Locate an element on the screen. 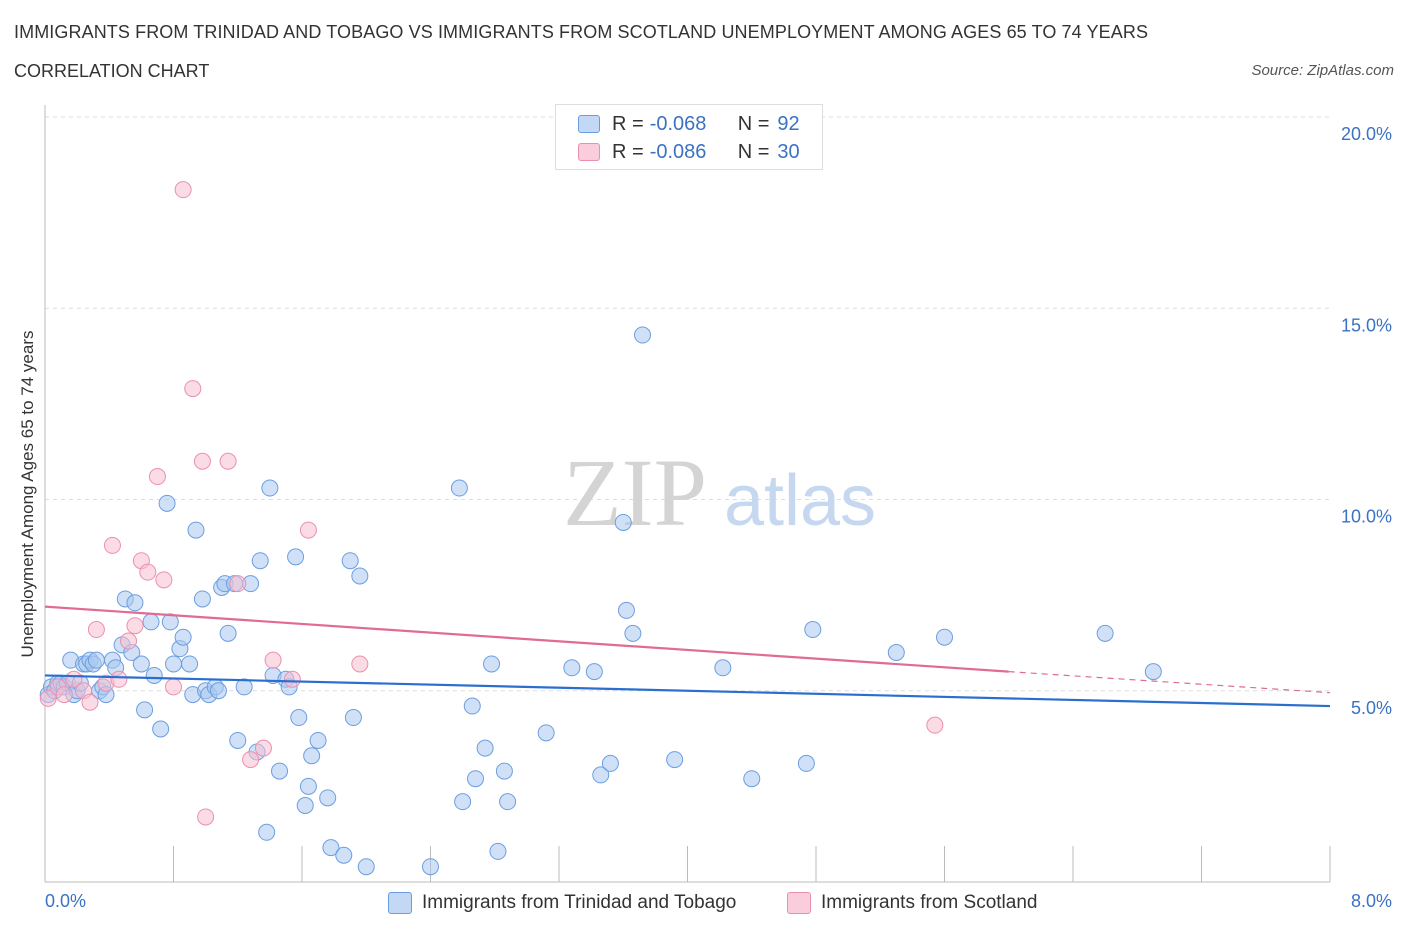 This screenshot has width=1406, height=930. watermark: ZIP atlas is located at coordinates (719, 492).